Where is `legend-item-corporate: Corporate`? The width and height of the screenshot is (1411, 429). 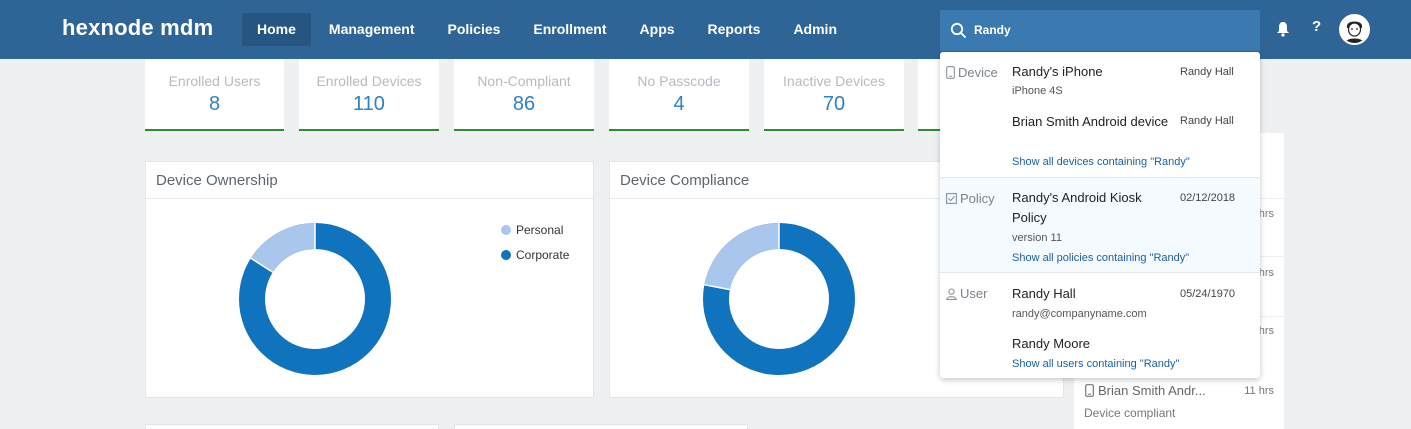
legend-item-corporate: Corporate is located at coordinates (535, 254).